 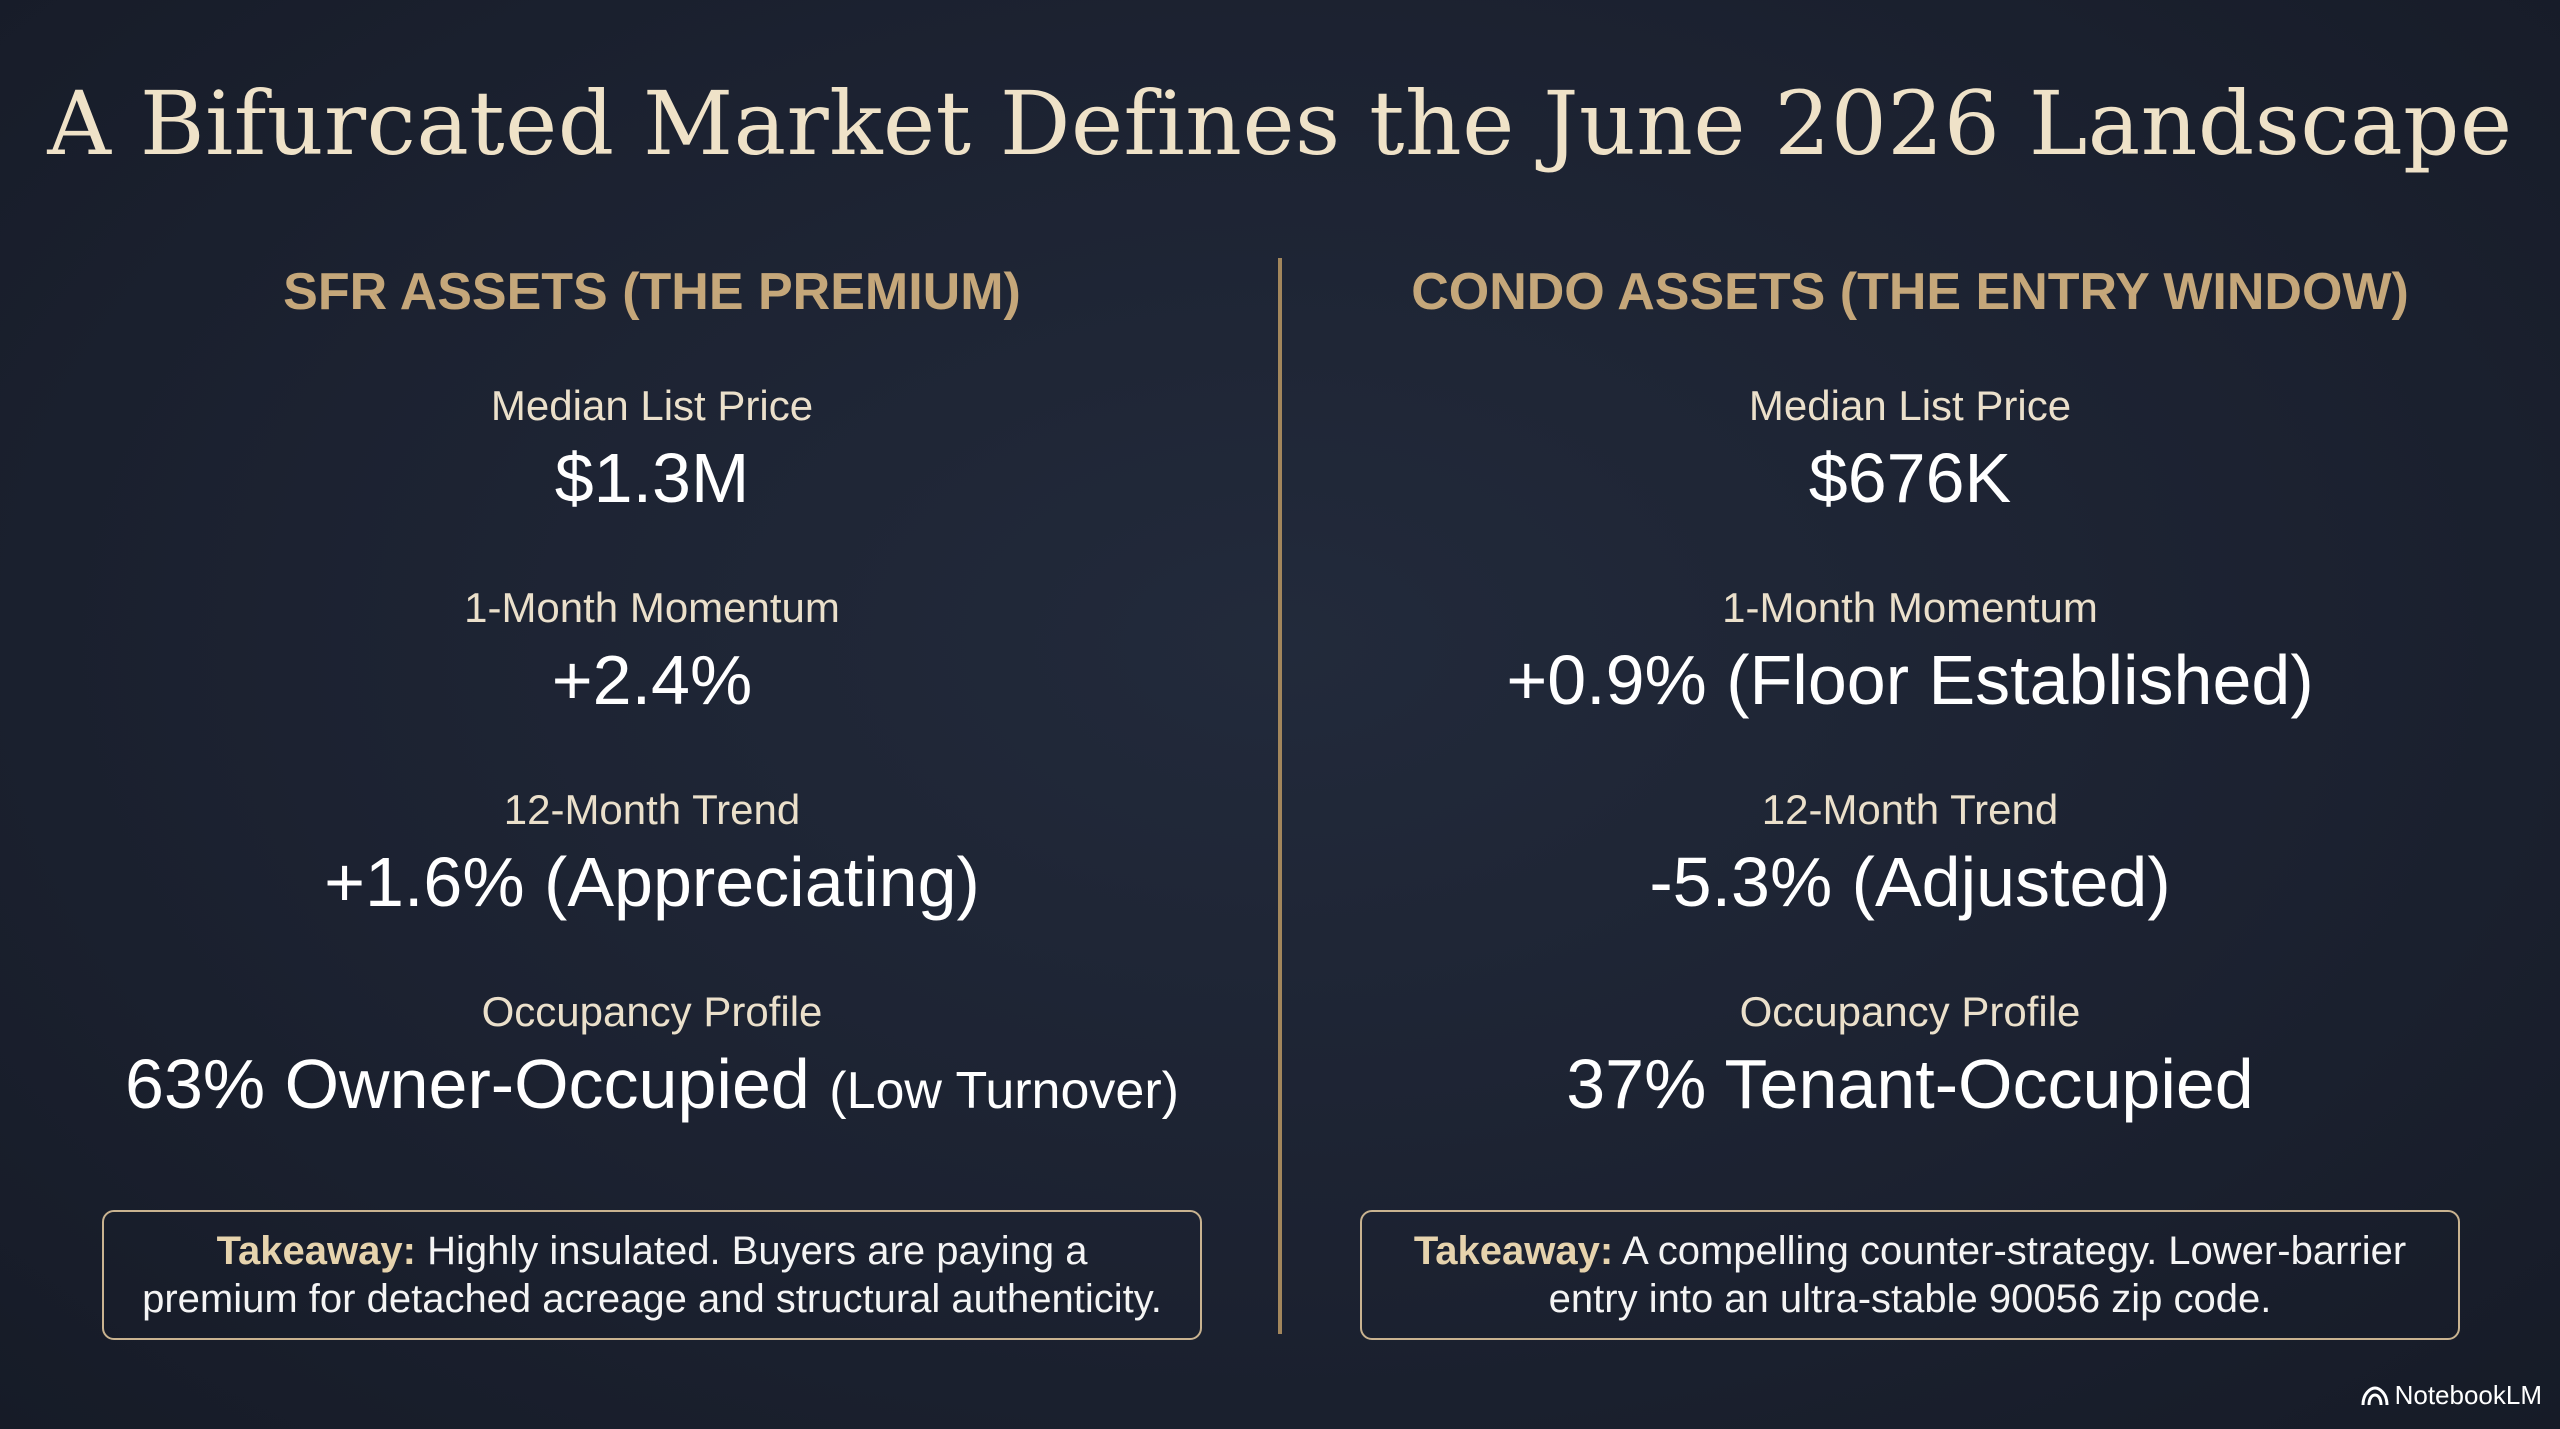 I want to click on metric-value-text: 63% Owner-Occupied, so click(x=467, y=1084).